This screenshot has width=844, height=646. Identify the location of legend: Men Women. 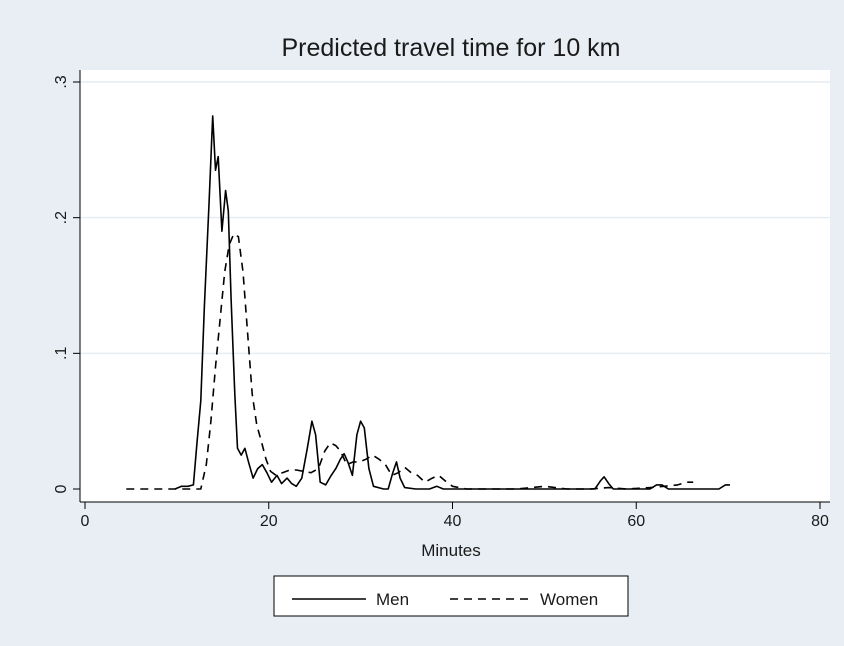
(451, 596).